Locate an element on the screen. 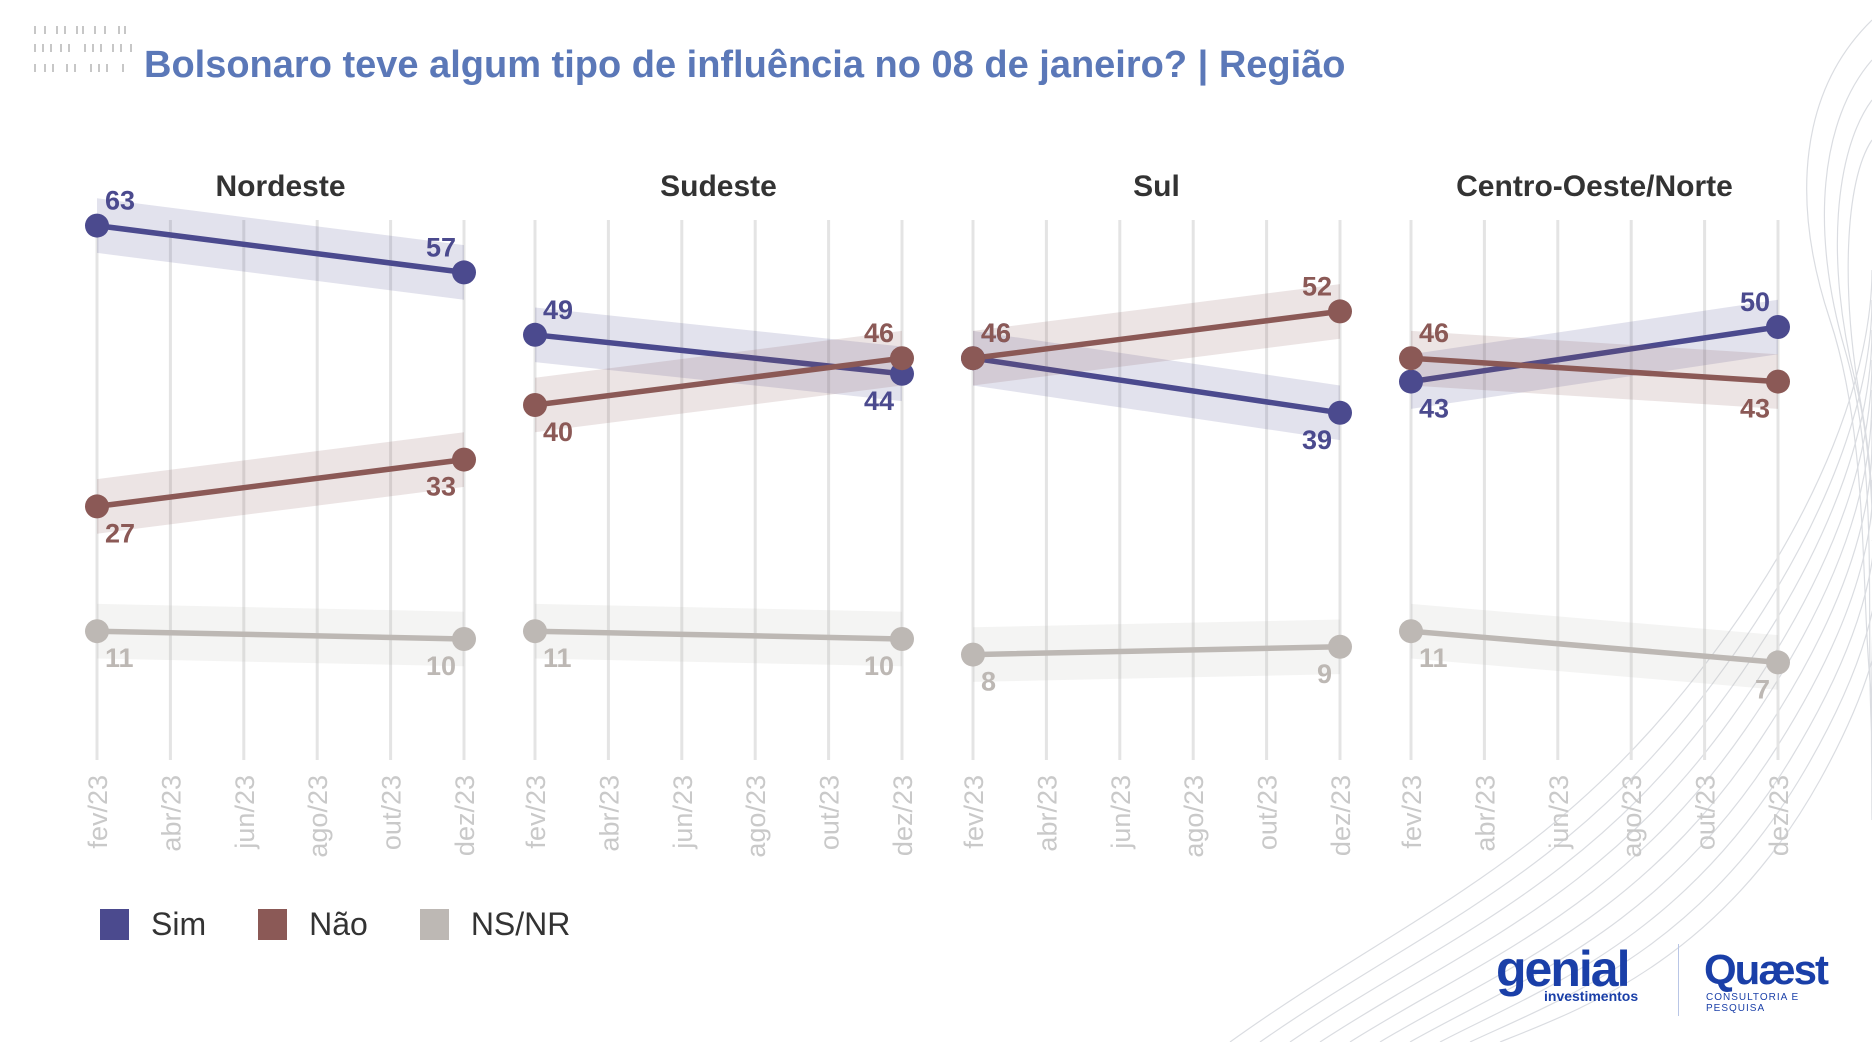 This screenshot has width=1872, height=1042. legend-label-sim: Sim is located at coordinates (179, 924).